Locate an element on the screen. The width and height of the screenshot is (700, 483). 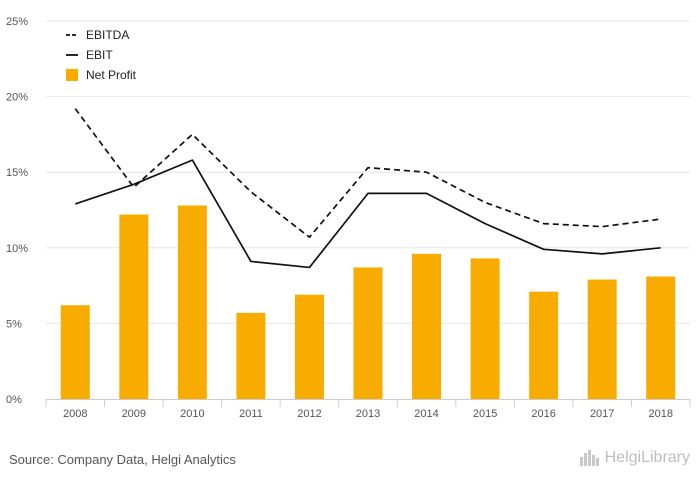
source-note: Source: Company Data, Helgi Analytics is located at coordinates (122, 459).